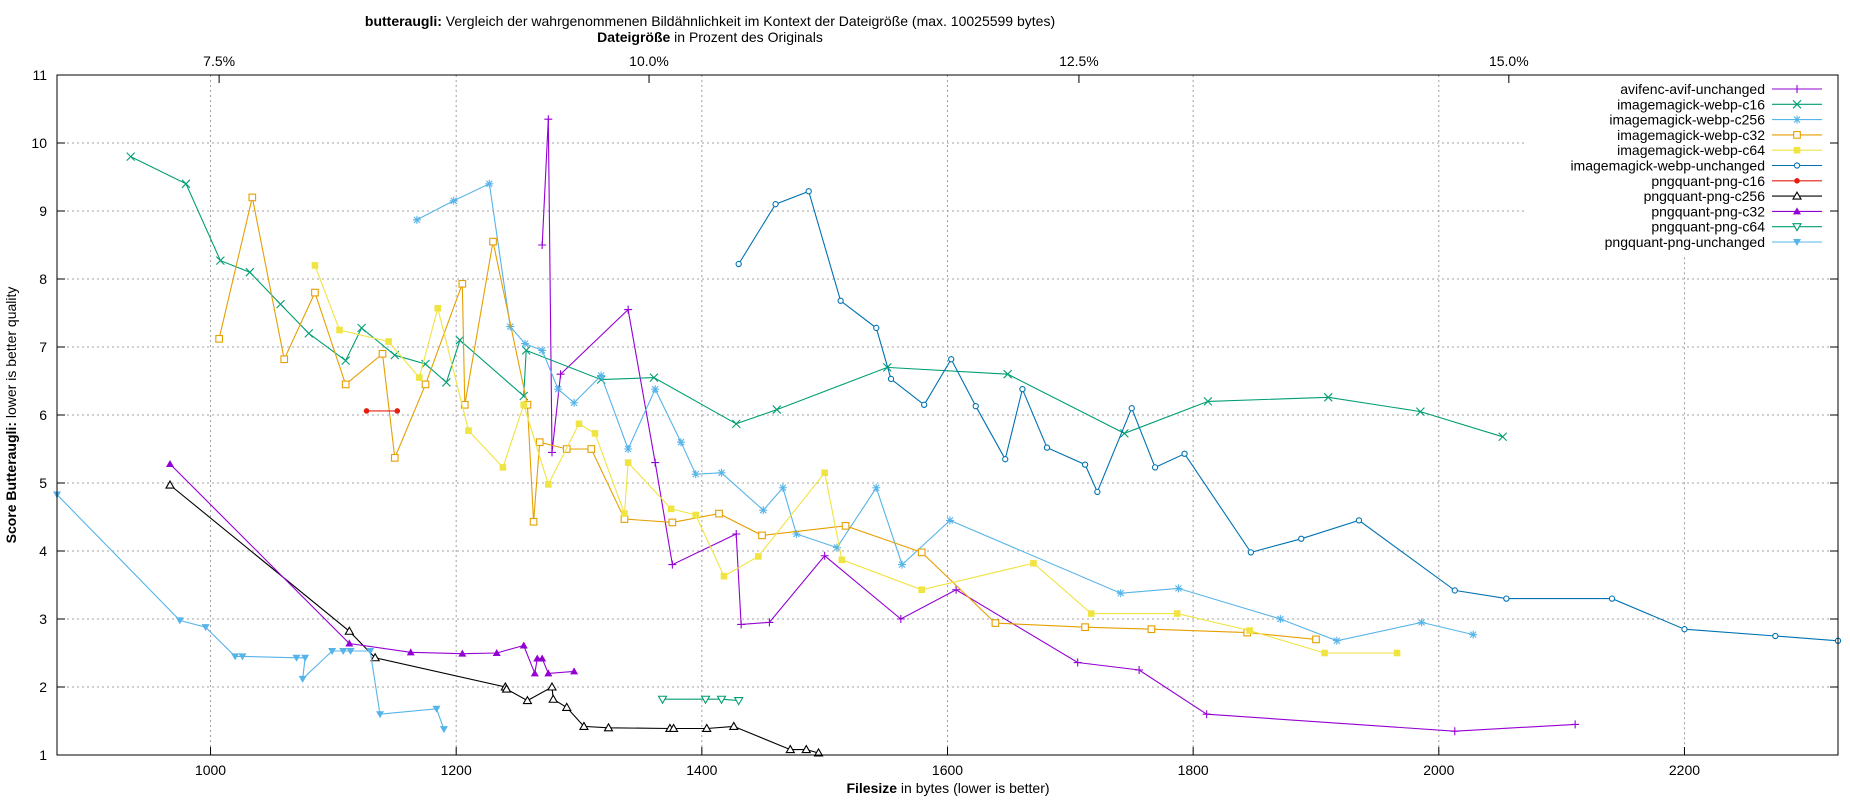  I want to click on series-pngquant-png-c32, so click(372, 568).